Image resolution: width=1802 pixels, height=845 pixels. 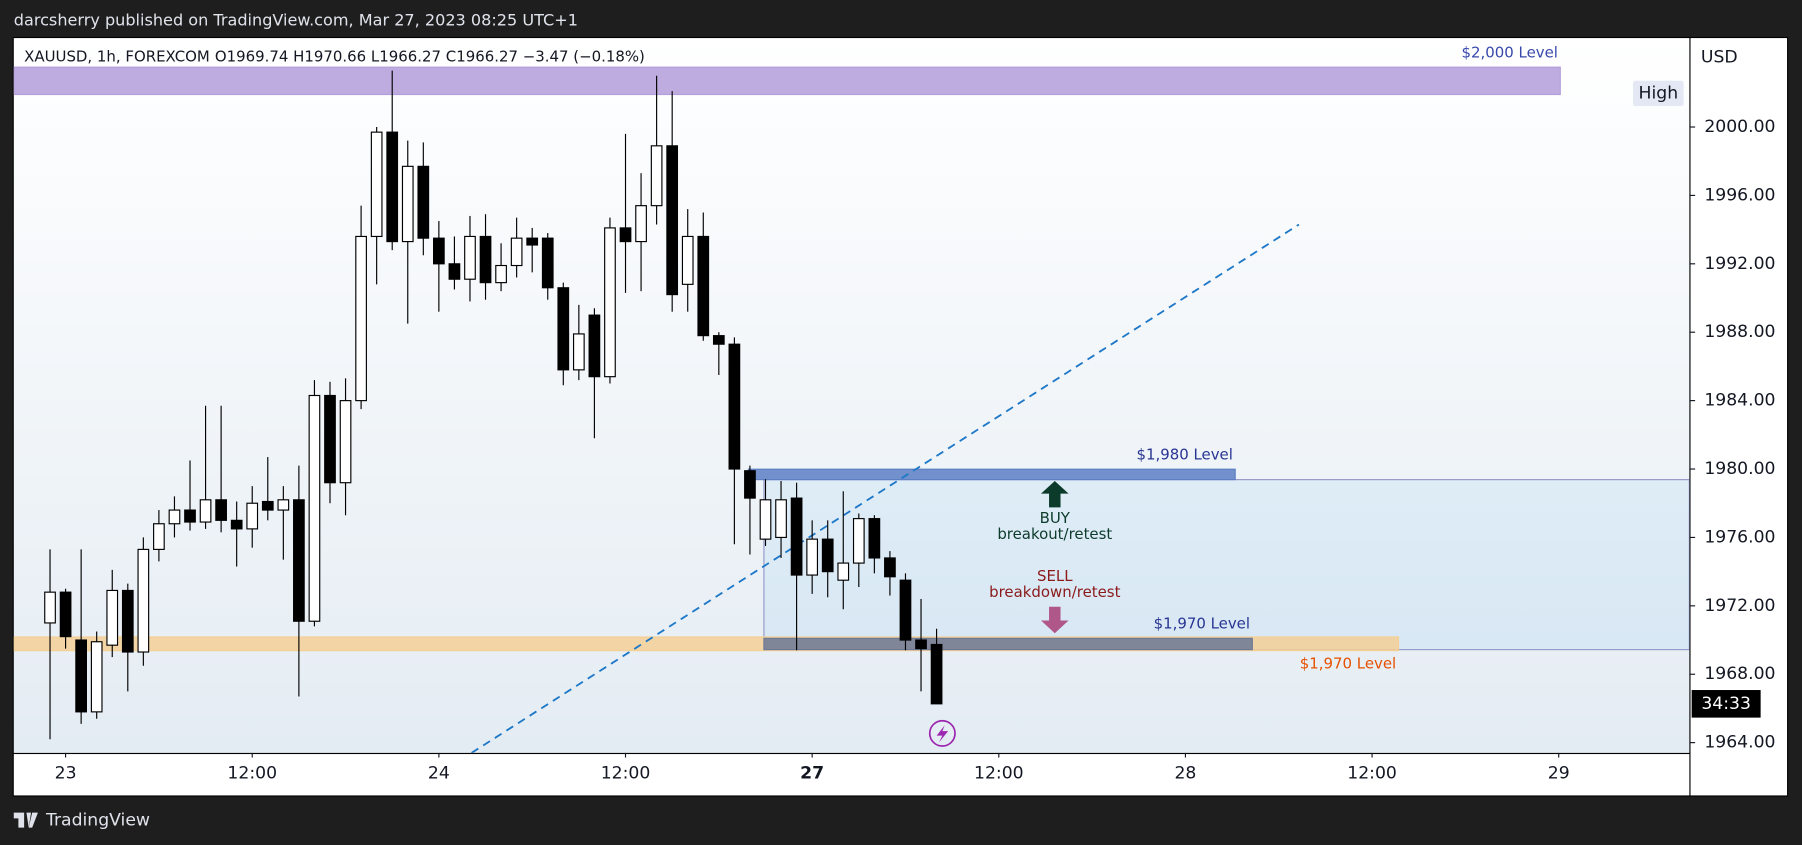 I want to click on price-axis, so click(x=1739, y=417).